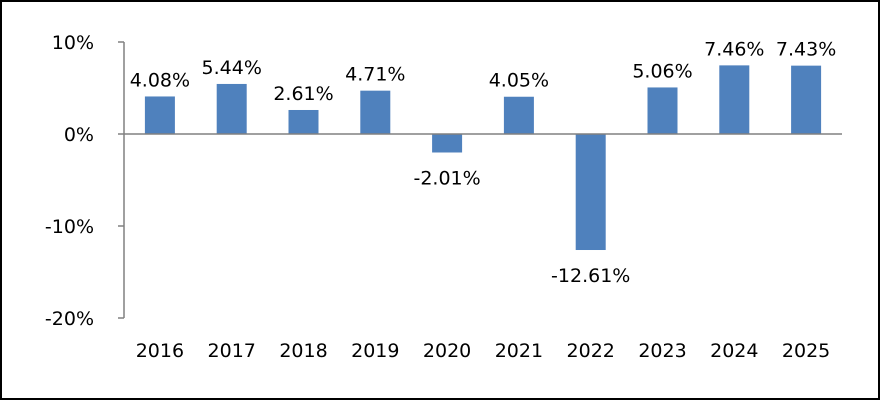 The height and width of the screenshot is (400, 880). I want to click on y-tick-label: -20%, so click(69, 319).